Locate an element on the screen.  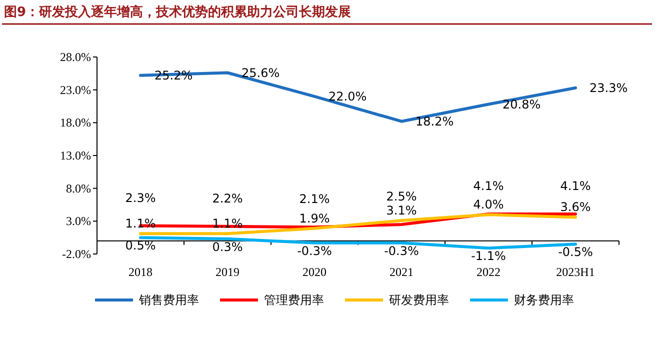
data-label: -1.1% is located at coordinates (488, 256).